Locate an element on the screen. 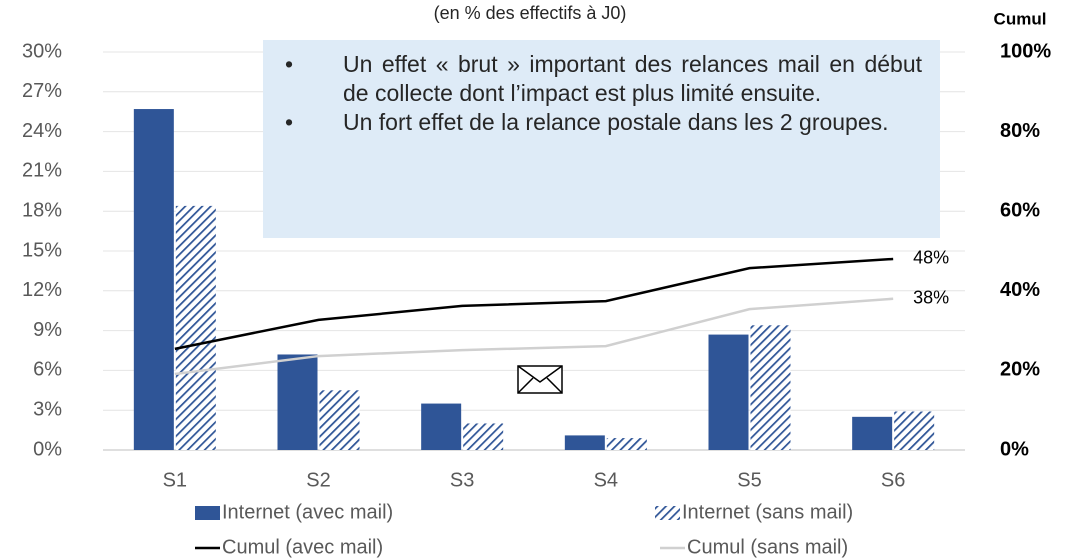  y-tick-label: 27% is located at coordinates (42, 91).